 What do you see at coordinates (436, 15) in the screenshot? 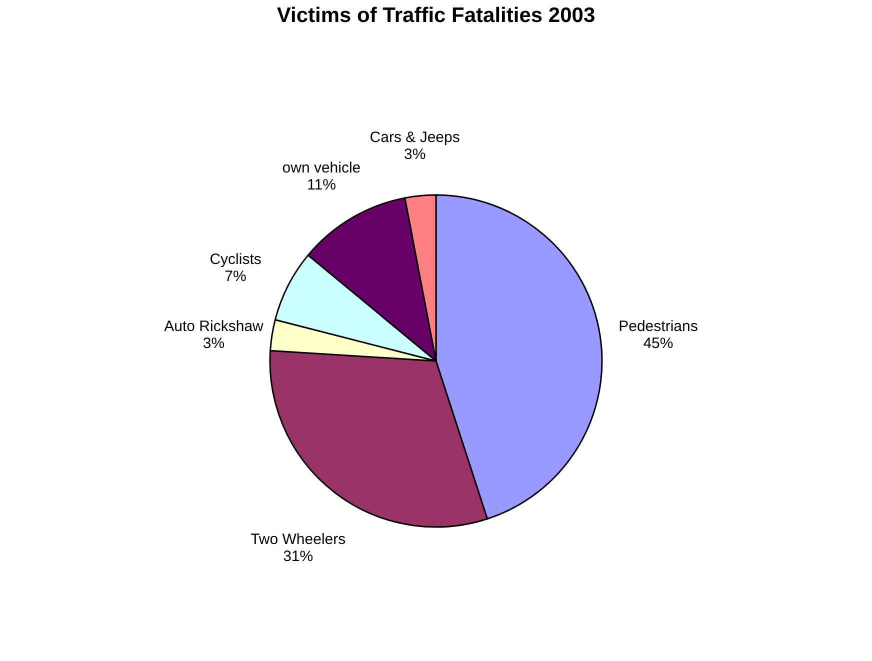
I see `chart-title: Victims of Traffic Fatalities 2003` at bounding box center [436, 15].